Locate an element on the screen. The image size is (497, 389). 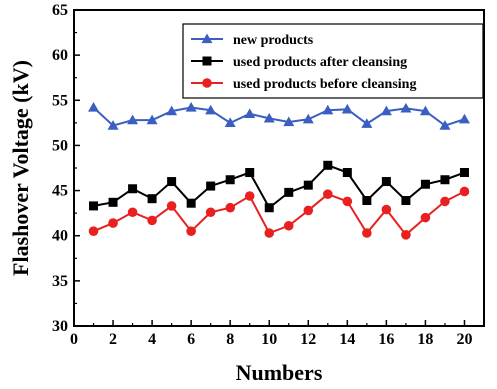
x-tick-label-8: 8 is located at coordinates (230, 339).